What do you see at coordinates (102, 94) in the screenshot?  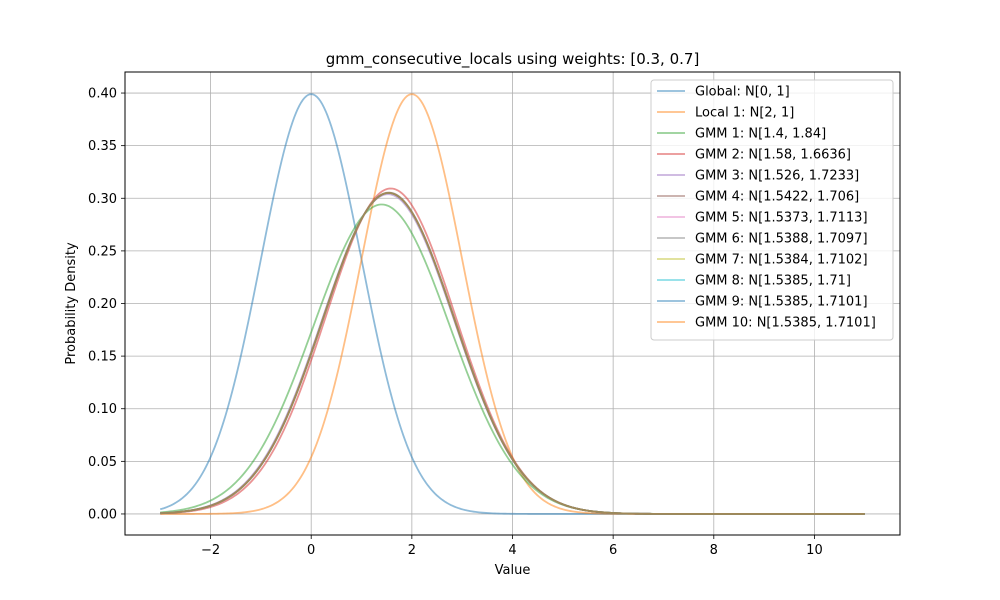 I see `y-tick-label: 0.40` at bounding box center [102, 94].